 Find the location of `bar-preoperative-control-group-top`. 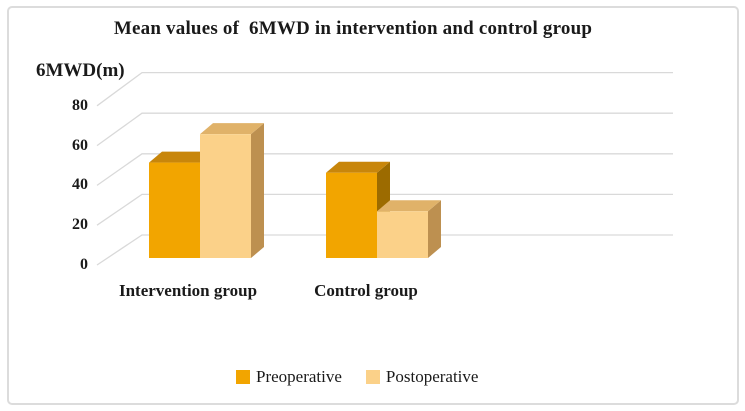

bar-preoperative-control-group-top is located at coordinates (358, 167).